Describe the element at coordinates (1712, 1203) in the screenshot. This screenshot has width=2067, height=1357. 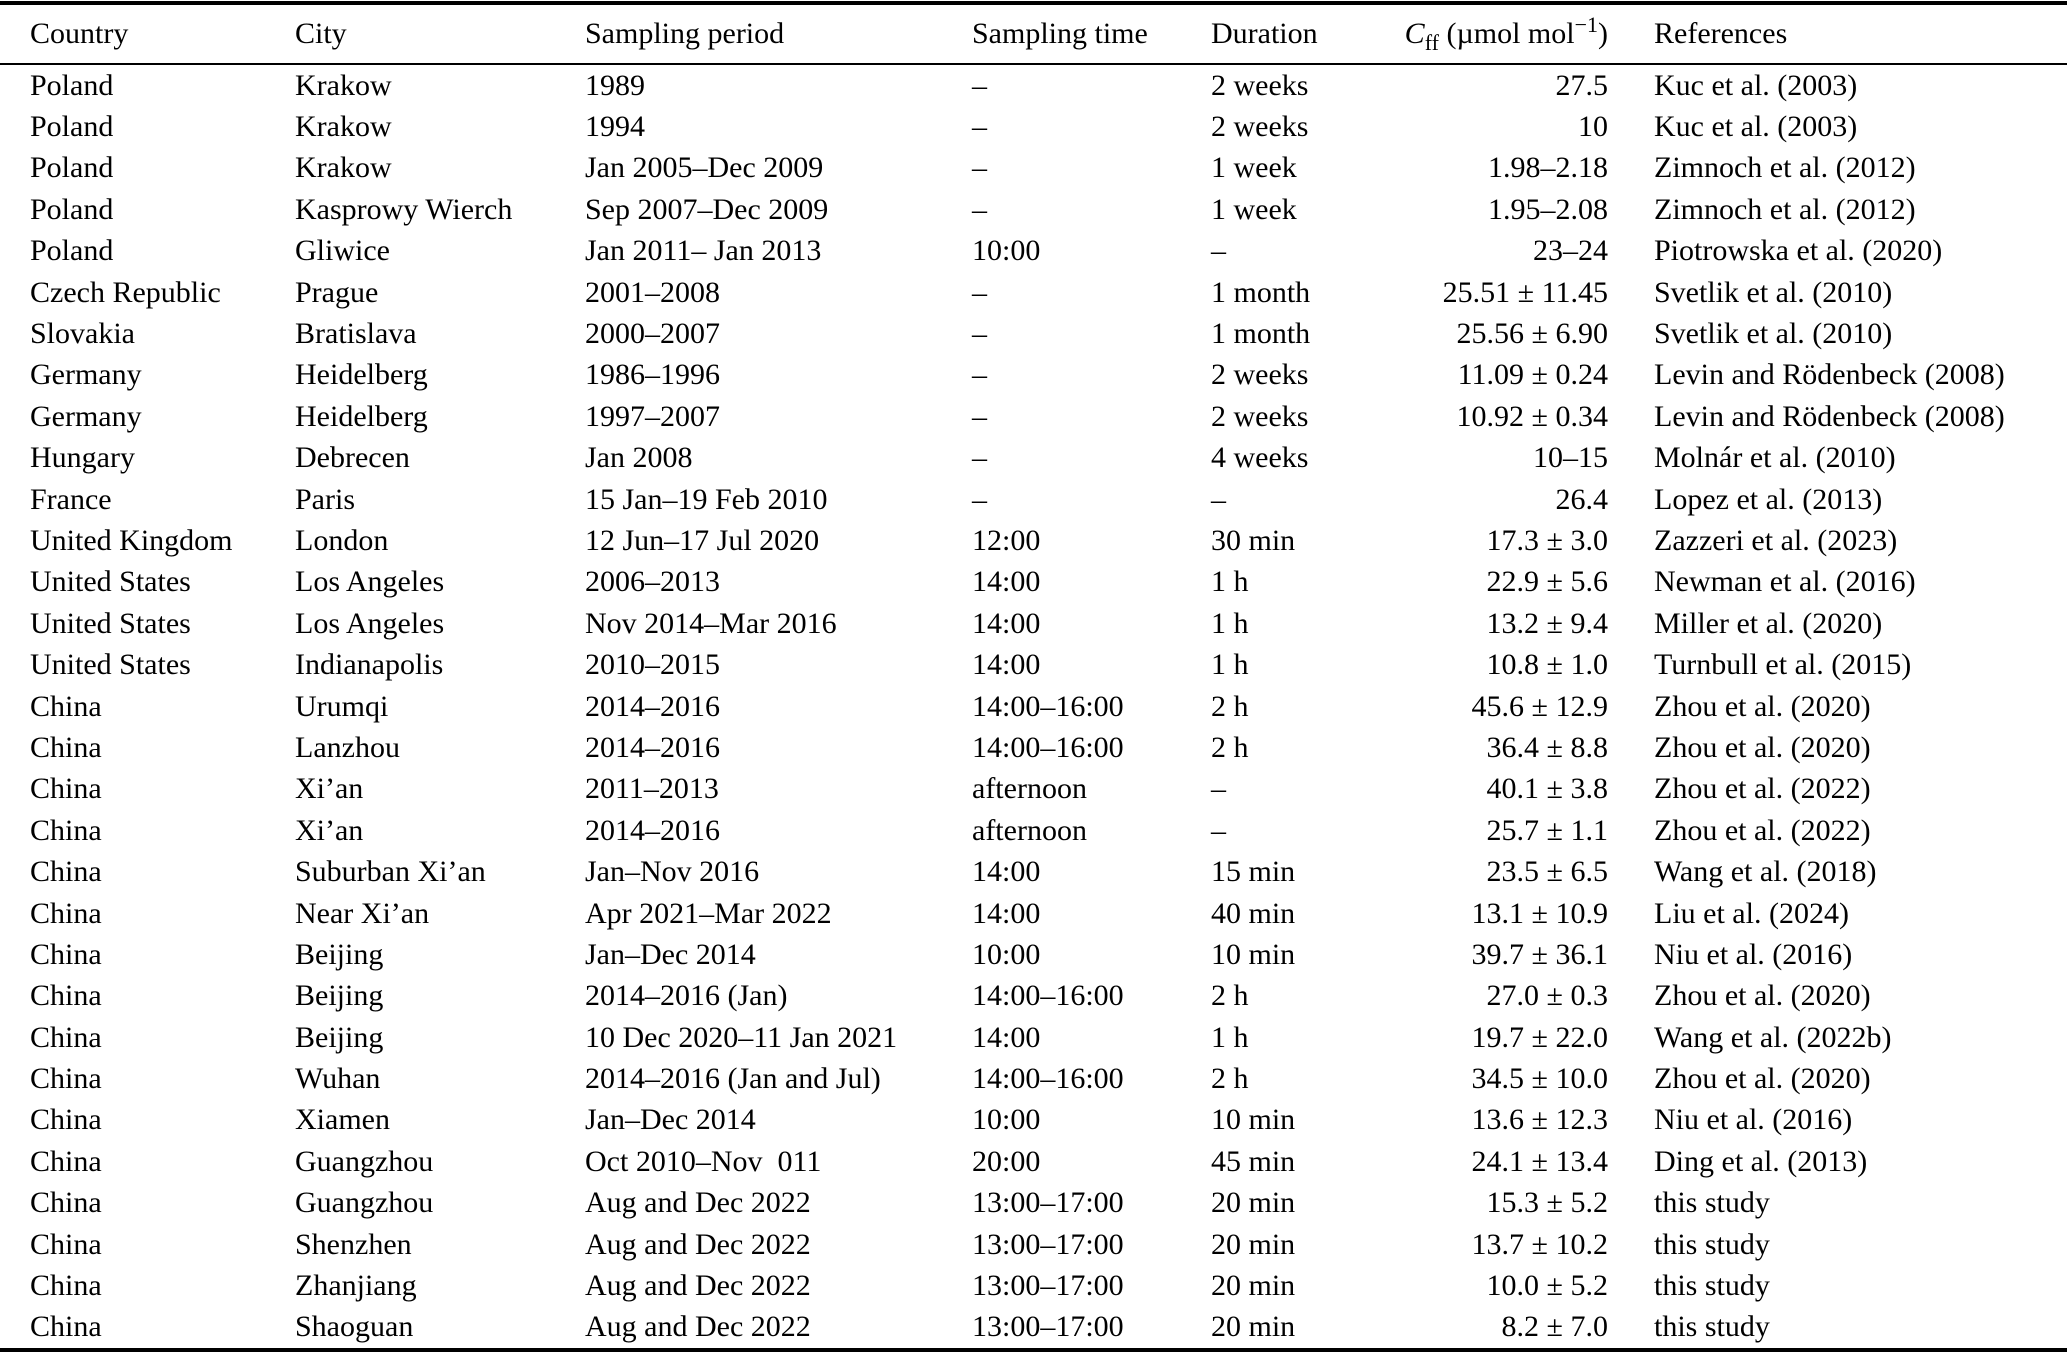
I see `cell-references: this study` at that location.